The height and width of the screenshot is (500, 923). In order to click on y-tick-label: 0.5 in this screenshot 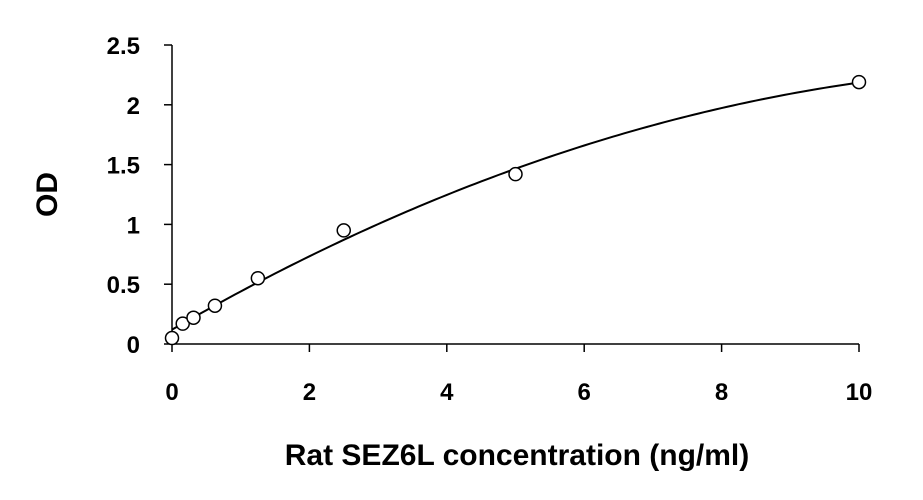, I will do `click(123, 285)`.